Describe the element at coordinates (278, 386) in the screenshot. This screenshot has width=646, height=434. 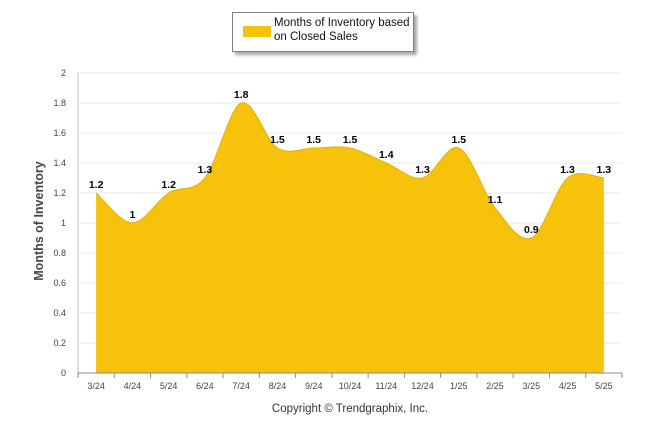
I see `x-tick-label: 8/24` at that location.